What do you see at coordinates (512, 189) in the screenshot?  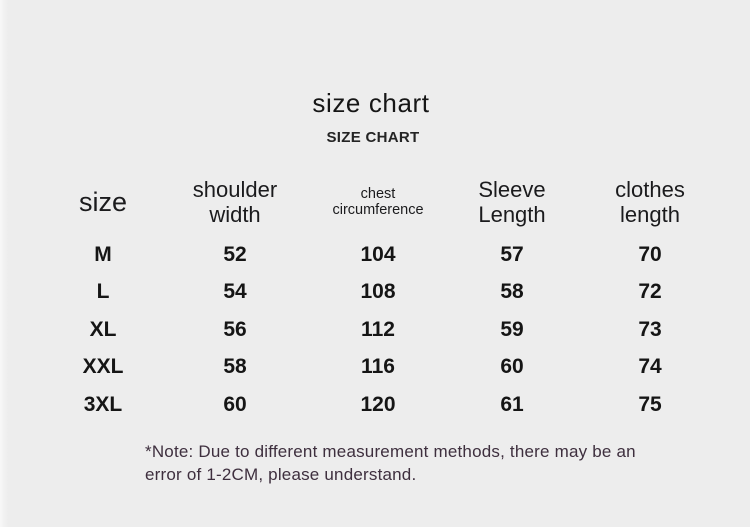 I see `header-line: Sleeve` at bounding box center [512, 189].